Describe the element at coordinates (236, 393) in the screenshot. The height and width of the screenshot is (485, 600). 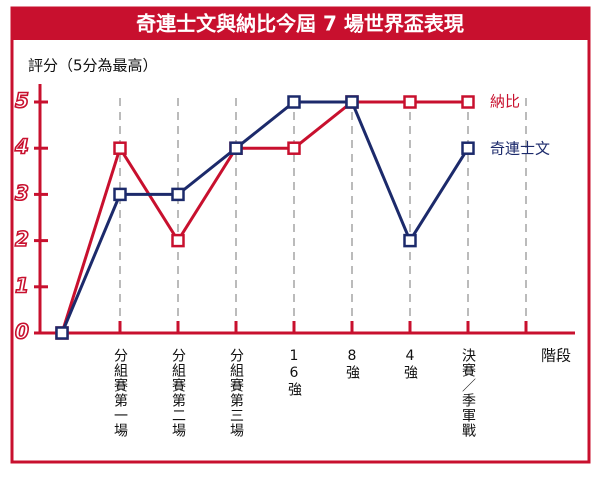
I see `x-tick-label: 分組賽第三場` at that location.